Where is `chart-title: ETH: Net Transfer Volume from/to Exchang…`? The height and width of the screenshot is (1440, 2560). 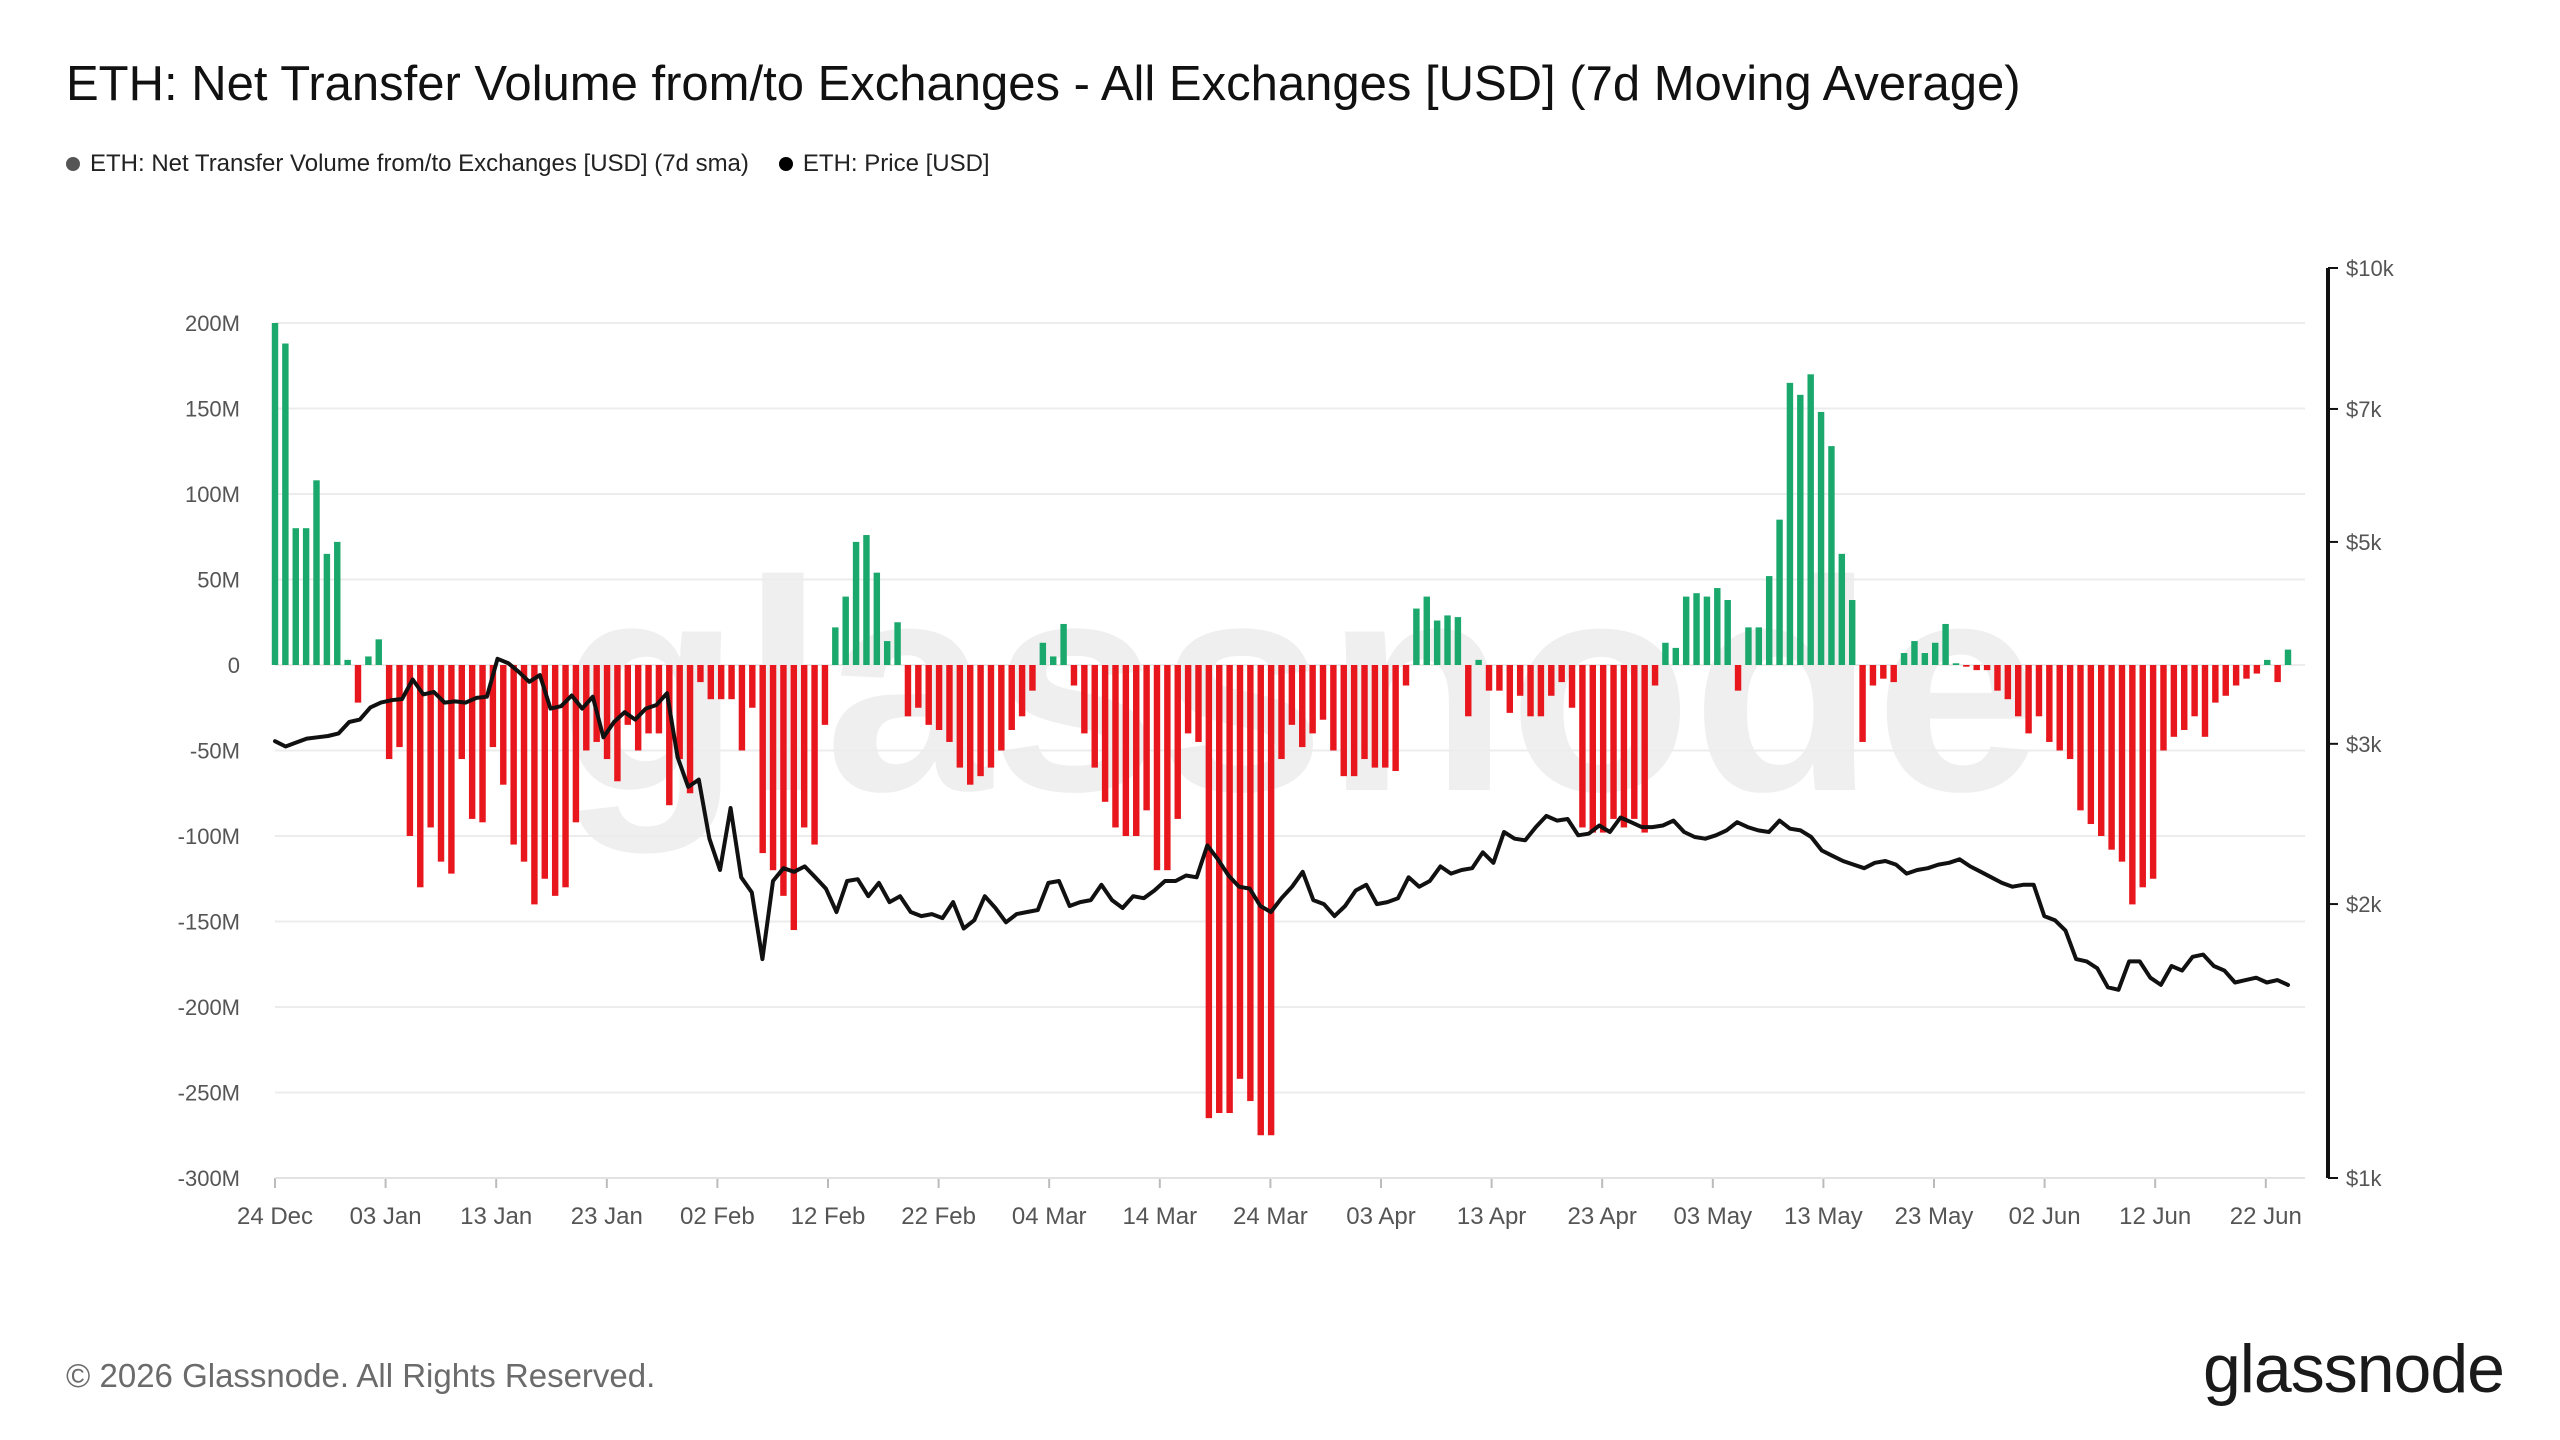 chart-title: ETH: Net Transfer Volume from/to Exchang… is located at coordinates (1043, 84).